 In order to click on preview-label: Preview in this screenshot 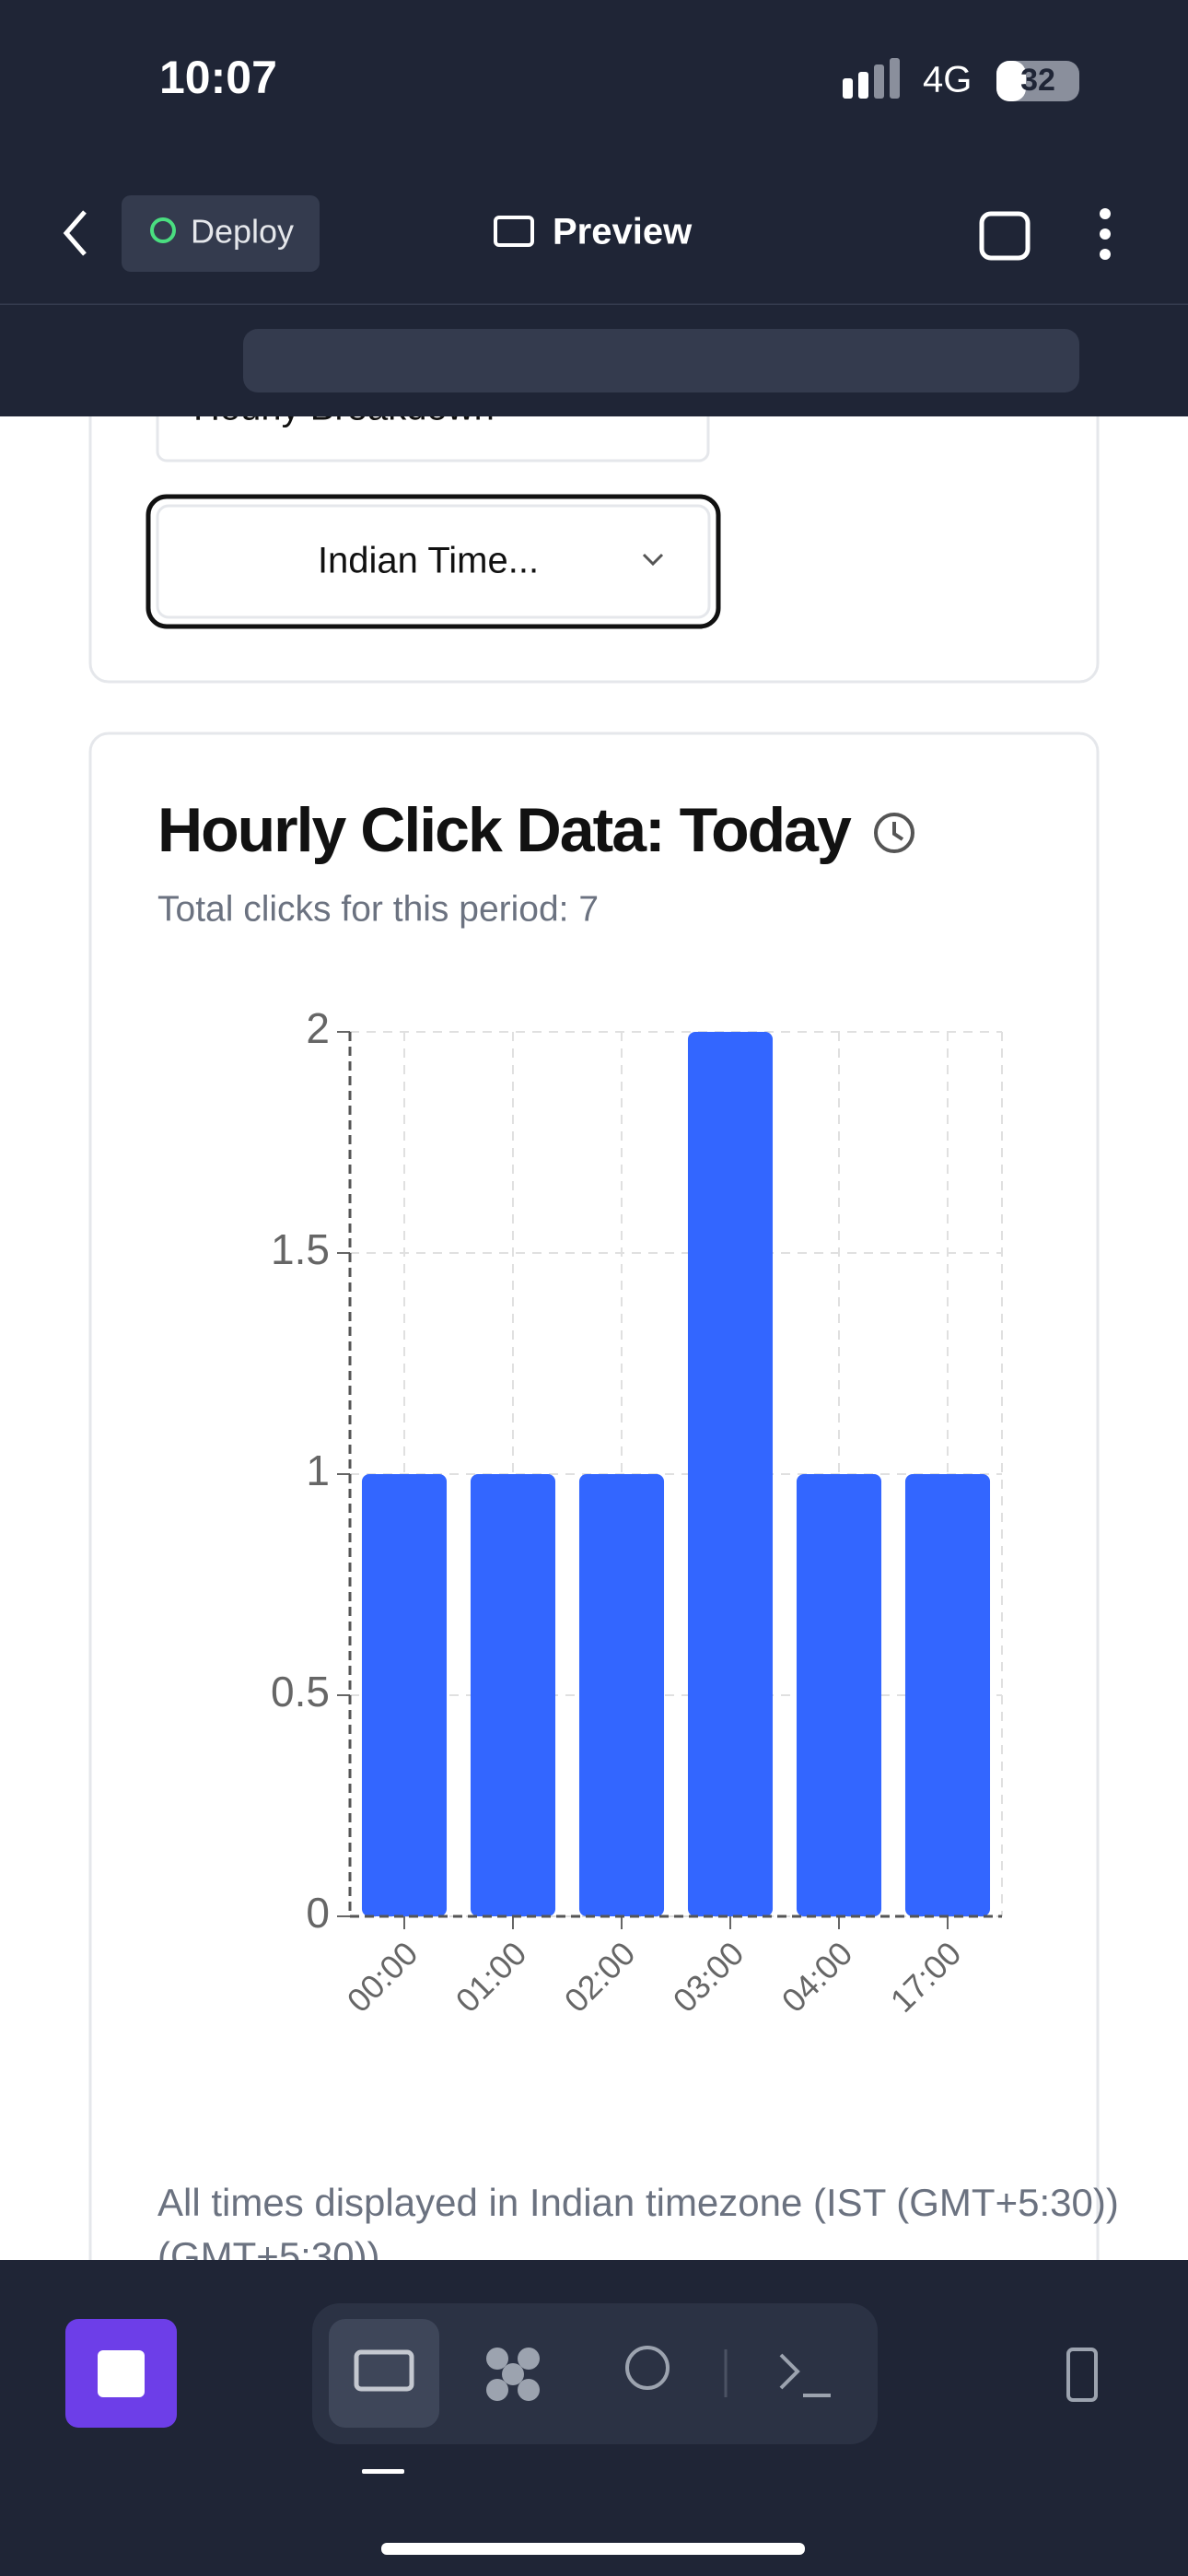, I will do `click(623, 232)`.